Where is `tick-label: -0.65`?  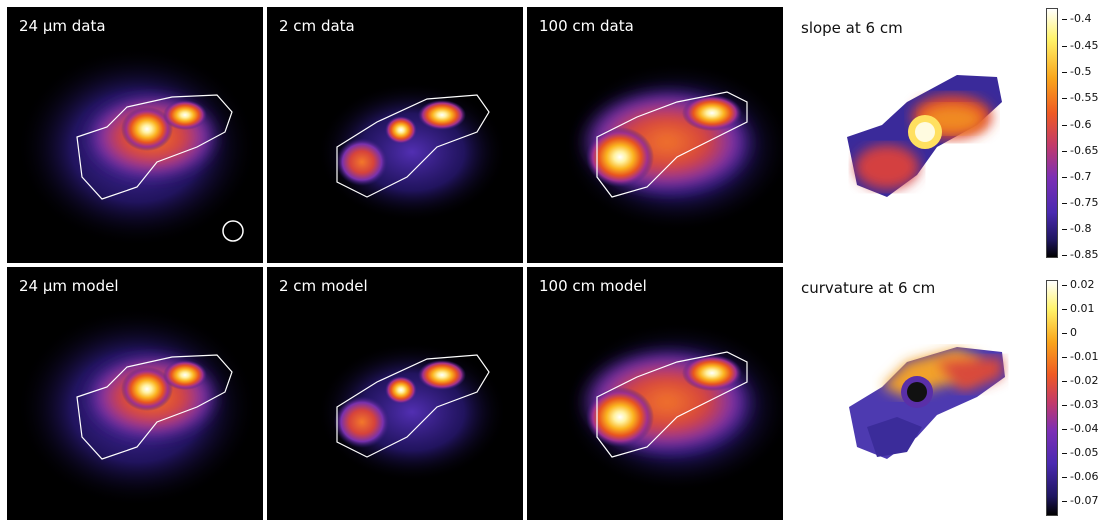
tick-label: -0.65 is located at coordinates (1080, 150).